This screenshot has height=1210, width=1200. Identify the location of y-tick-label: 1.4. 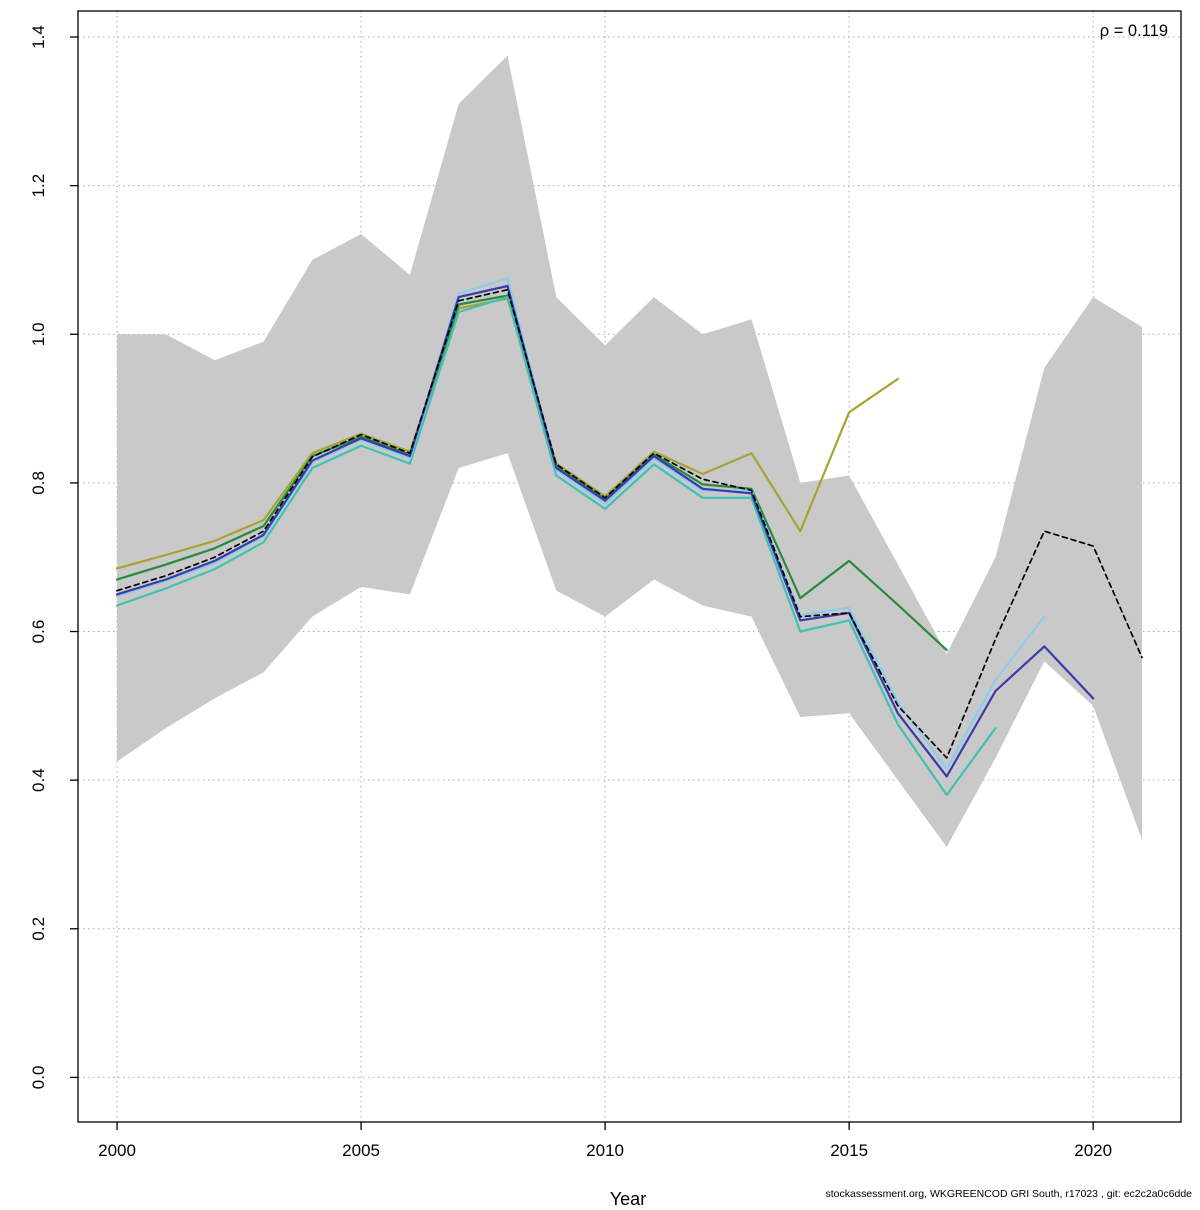
(38, 37).